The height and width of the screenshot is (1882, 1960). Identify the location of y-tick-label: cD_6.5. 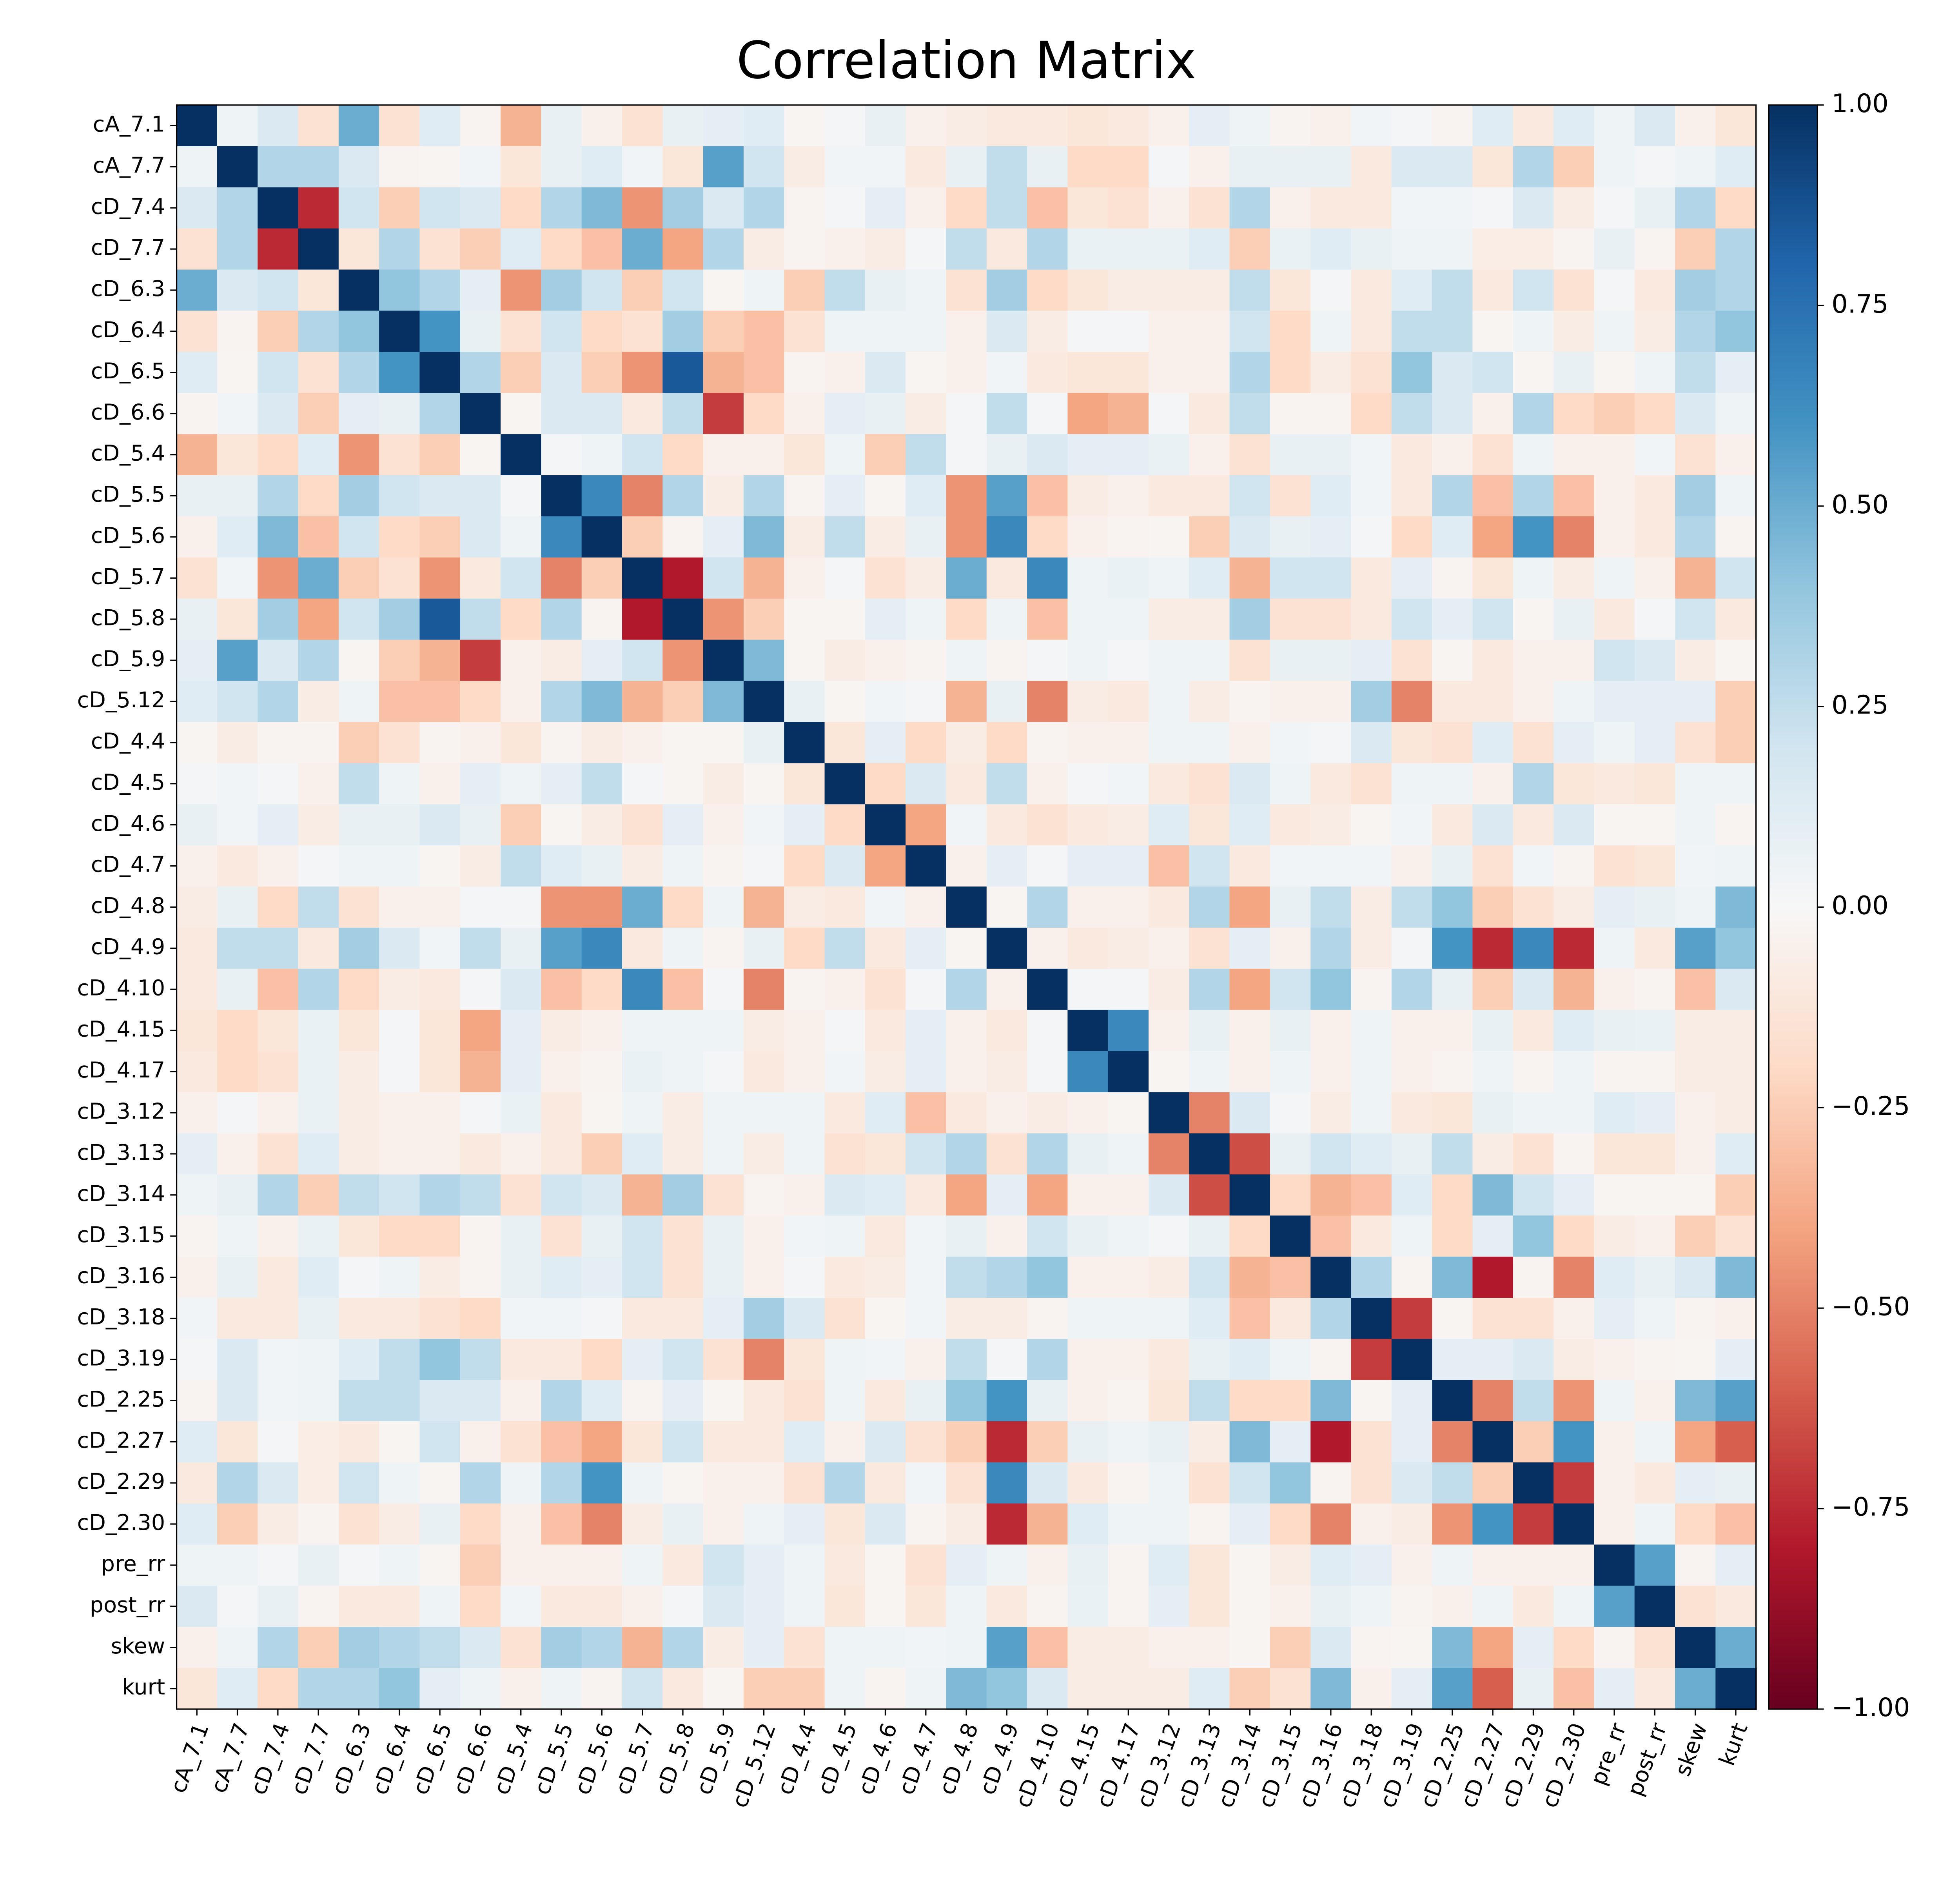
(128, 371).